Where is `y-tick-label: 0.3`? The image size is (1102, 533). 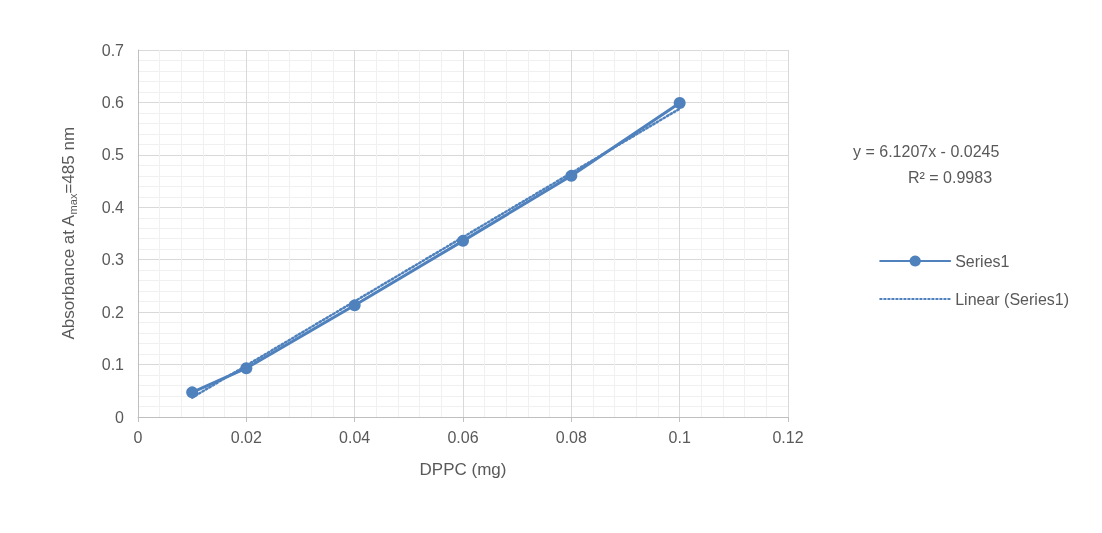
y-tick-label: 0.3 is located at coordinates (113, 260).